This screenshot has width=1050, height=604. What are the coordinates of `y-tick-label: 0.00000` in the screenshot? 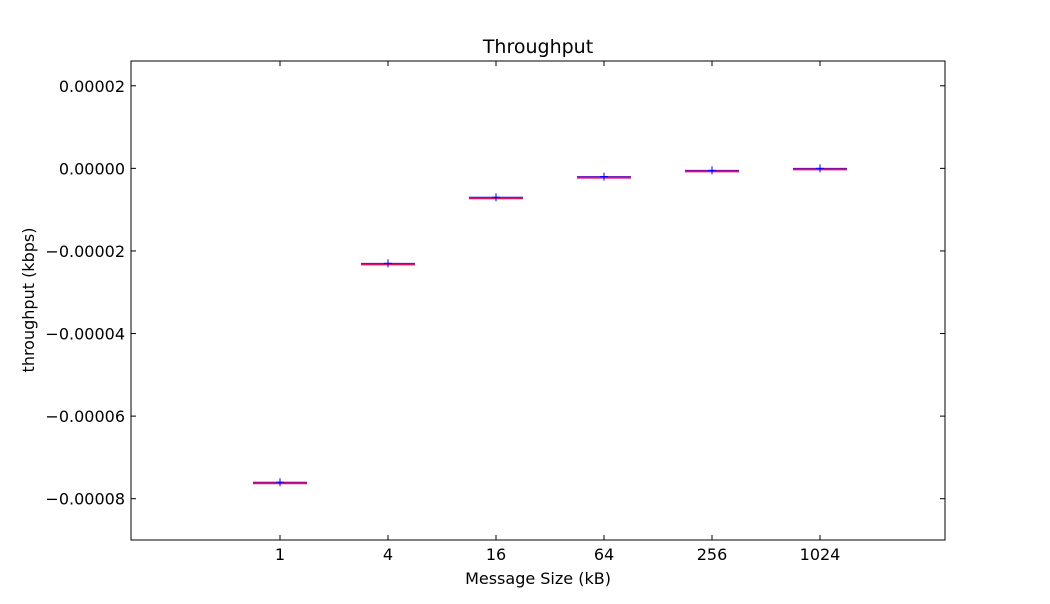 It's located at (92, 168).